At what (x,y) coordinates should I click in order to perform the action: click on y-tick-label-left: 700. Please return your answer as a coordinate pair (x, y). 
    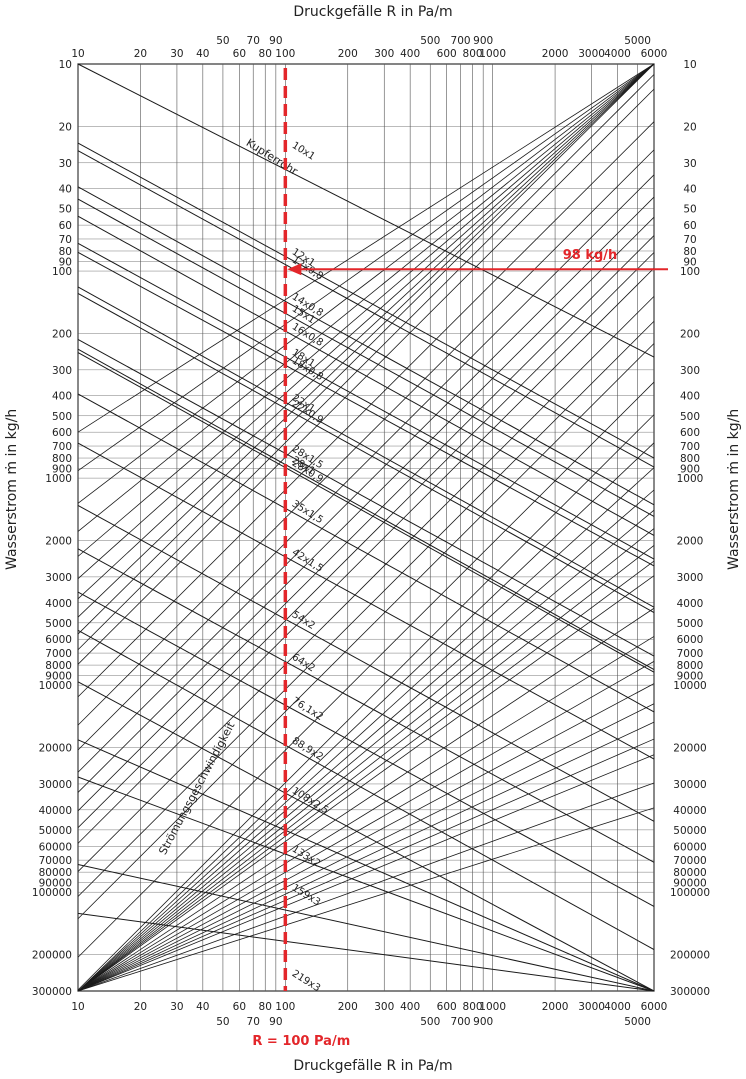
    Looking at the image, I should click on (62, 447).